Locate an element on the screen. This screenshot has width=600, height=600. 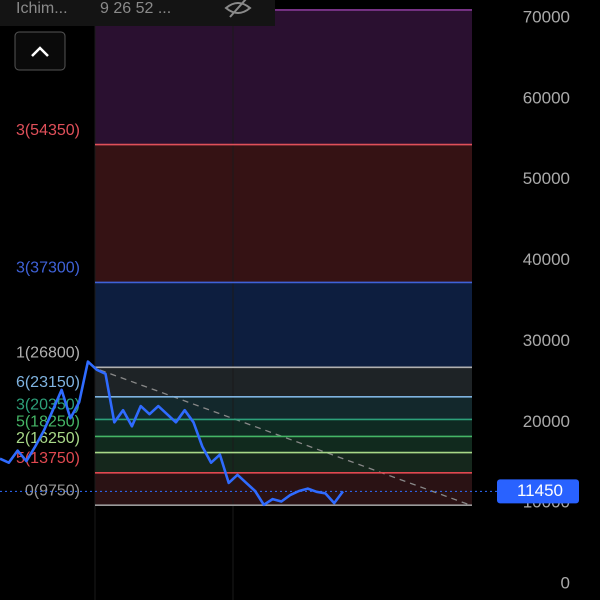
y-tick-label: 20000 is located at coordinates (546, 421).